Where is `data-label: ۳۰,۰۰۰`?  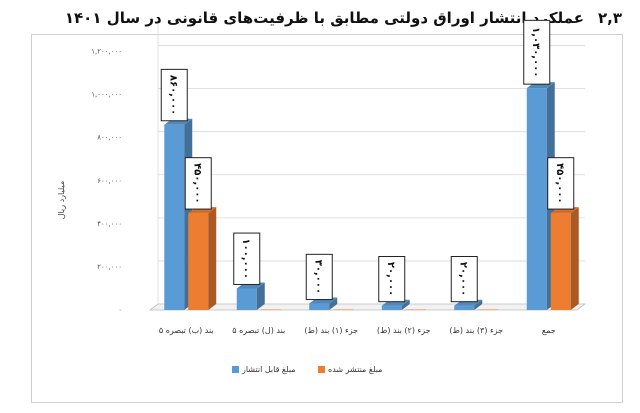 data-label: ۳۰,۰۰۰ is located at coordinates (319, 277).